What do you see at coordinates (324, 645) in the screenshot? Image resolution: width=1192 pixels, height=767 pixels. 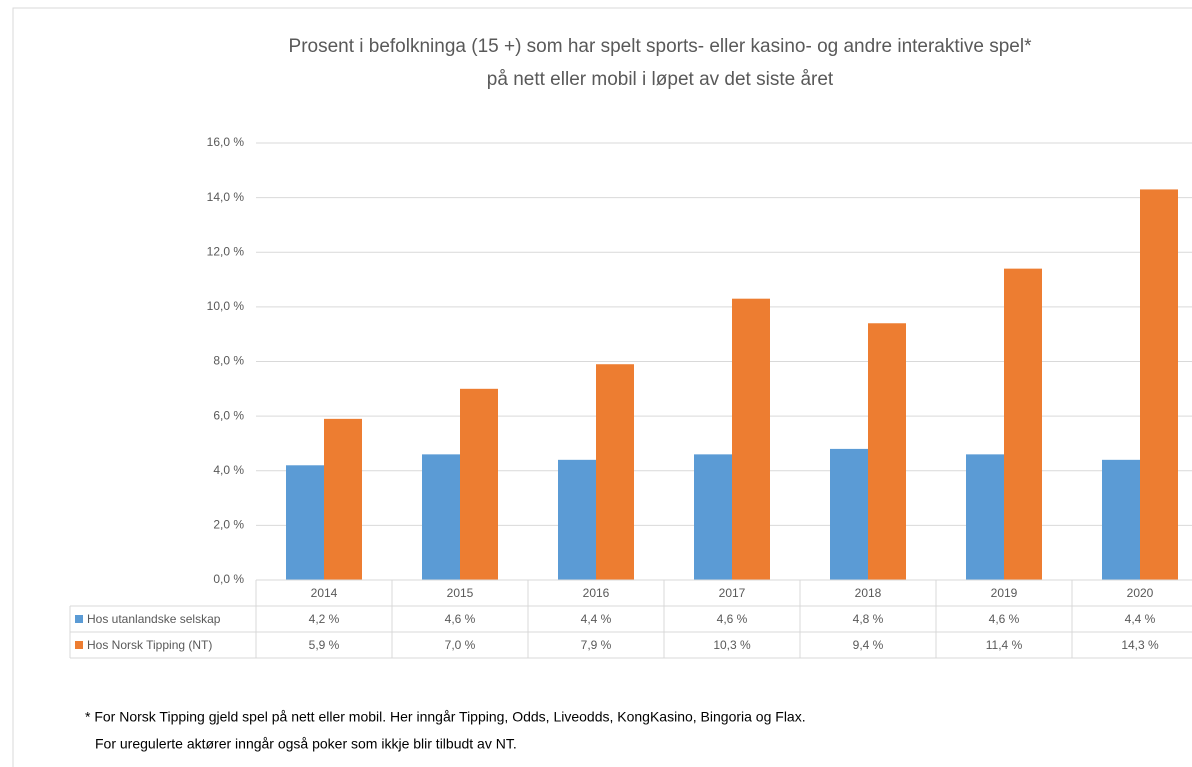 I see `data-label: 5,9 %` at bounding box center [324, 645].